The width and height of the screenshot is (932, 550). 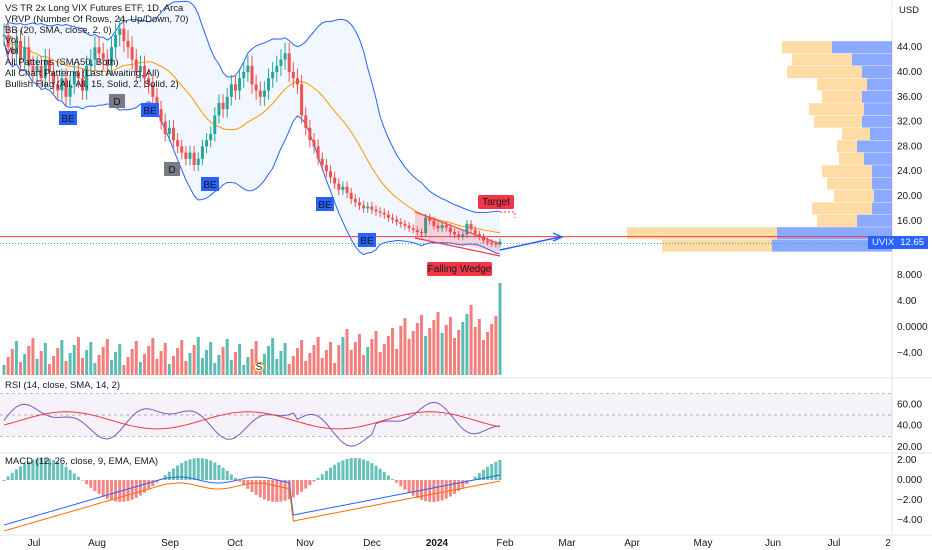 What do you see at coordinates (12, 41) in the screenshot?
I see `legend-vol: Vol` at bounding box center [12, 41].